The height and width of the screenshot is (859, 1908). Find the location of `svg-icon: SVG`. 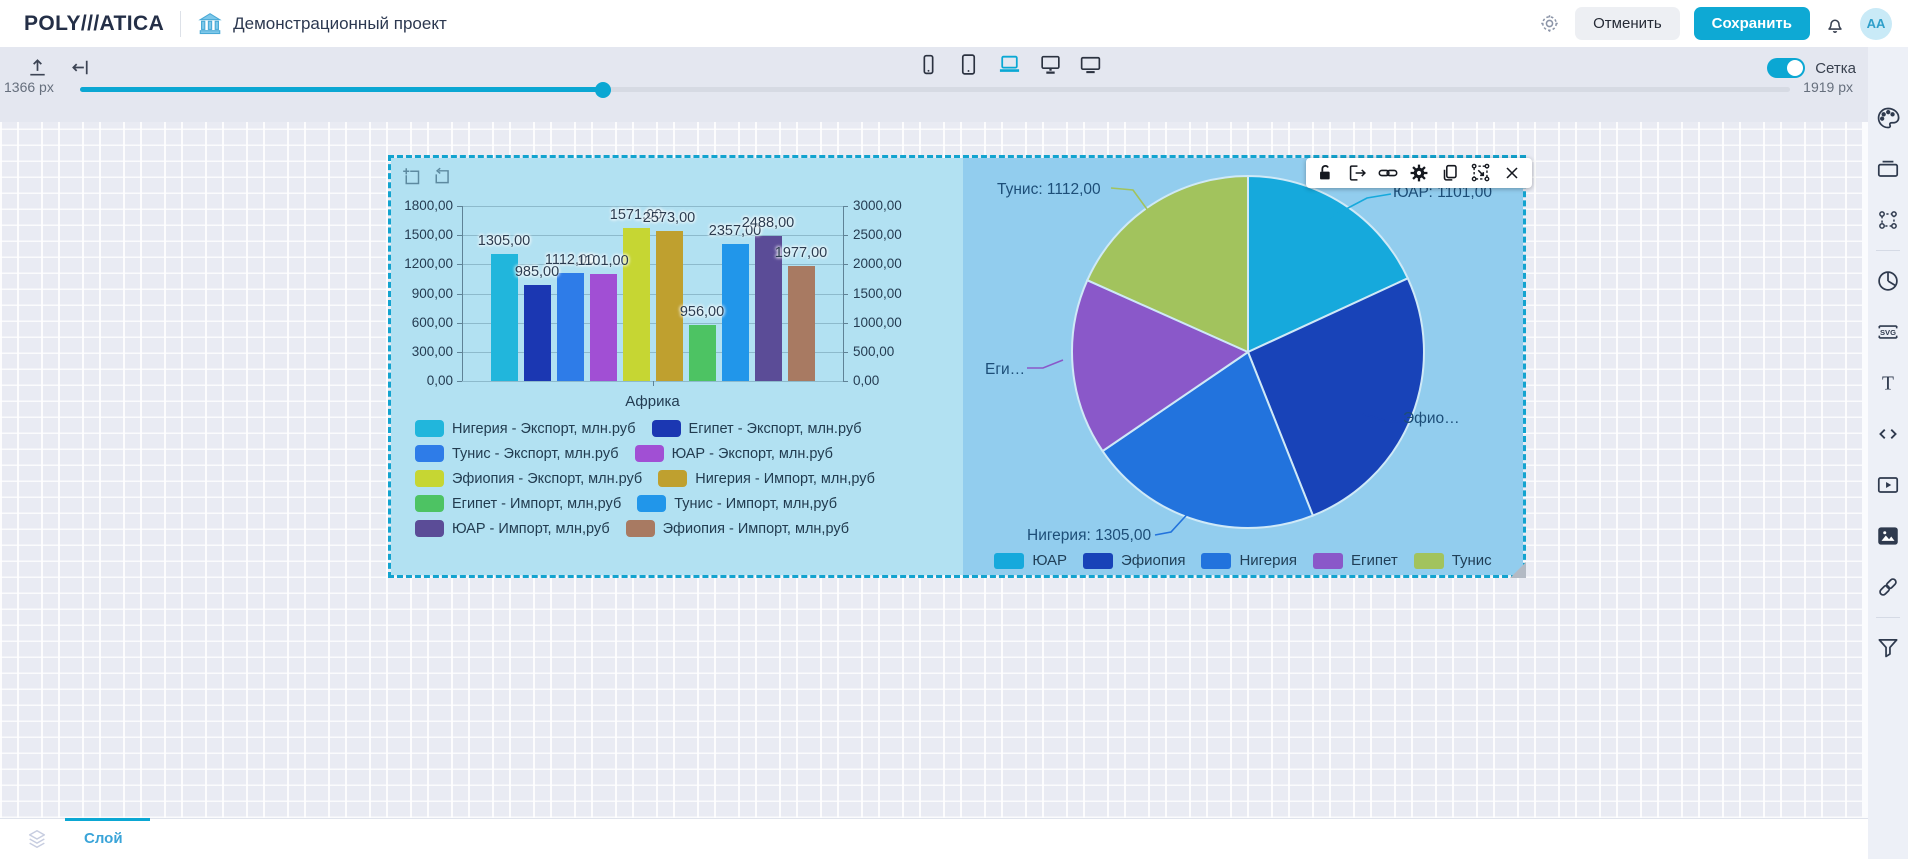

svg-icon: SVG is located at coordinates (1888, 332).